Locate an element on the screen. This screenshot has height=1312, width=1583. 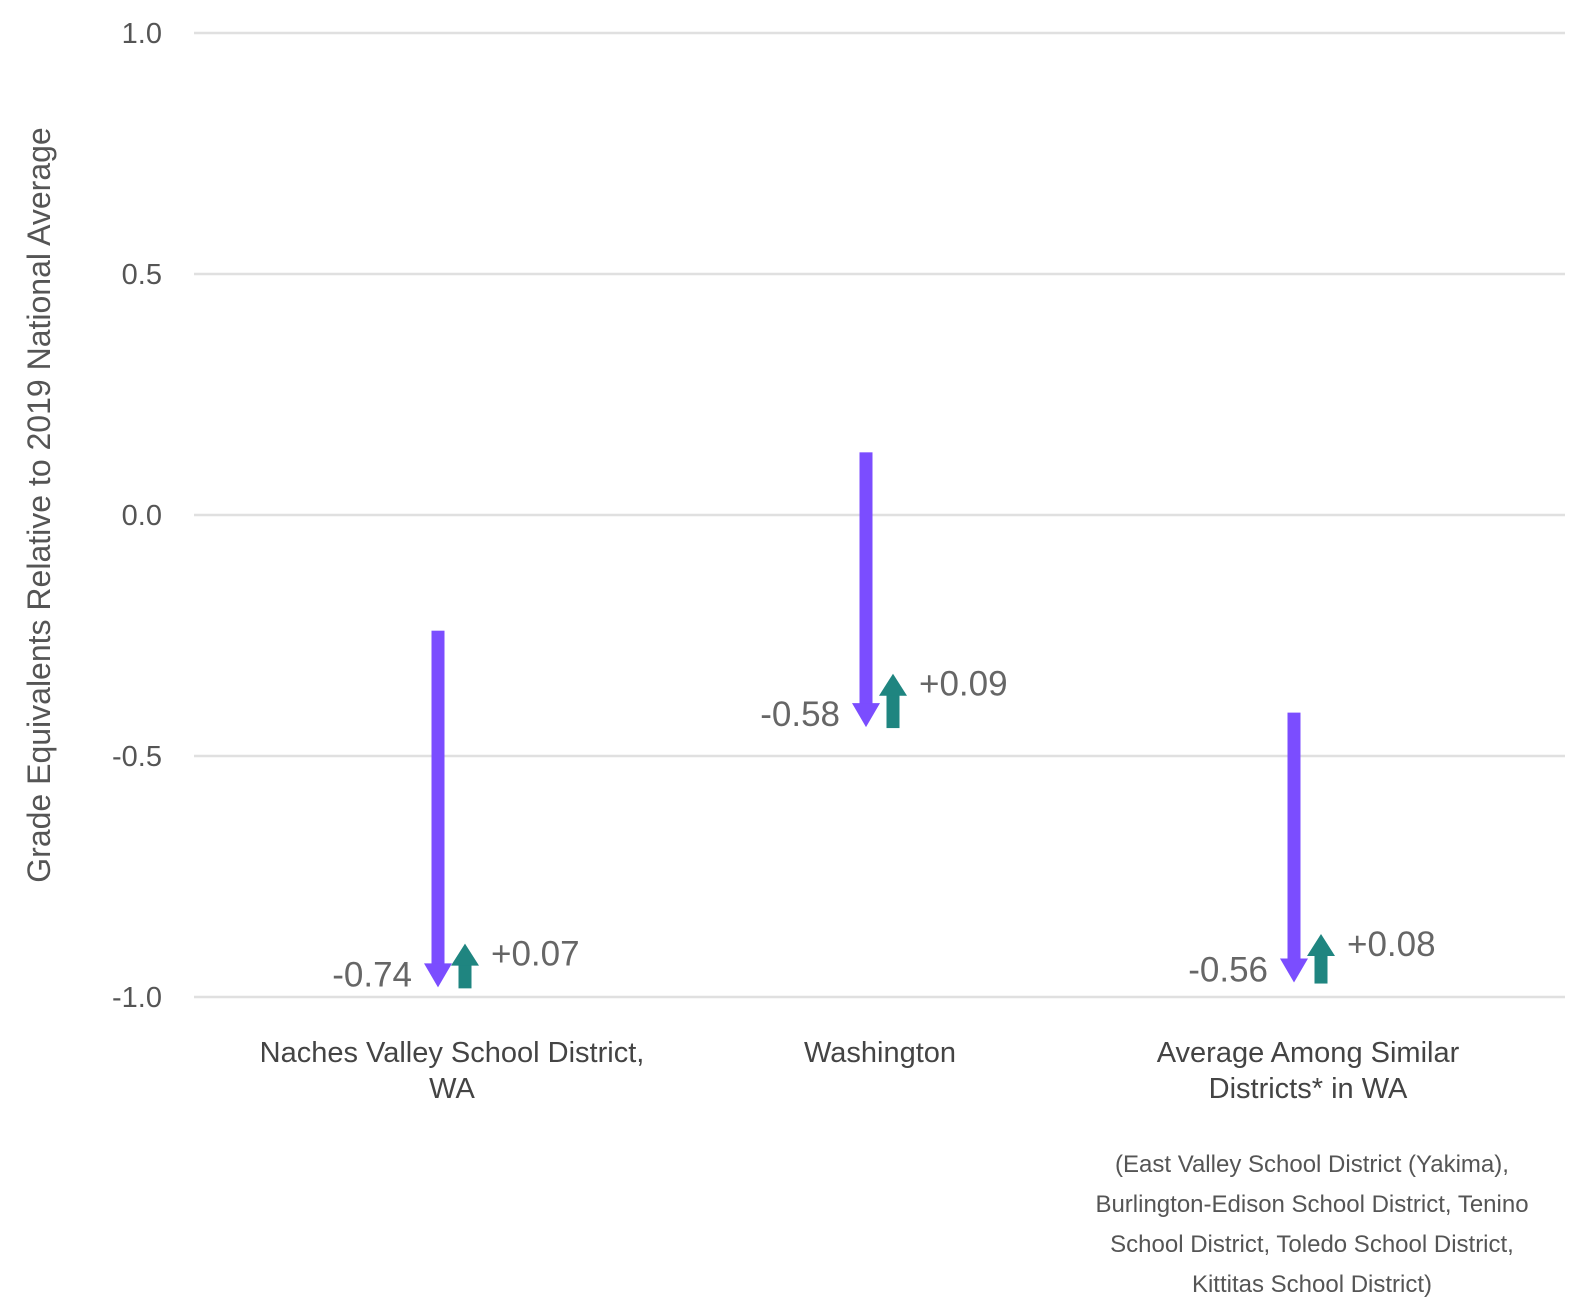
recovery-label: +0.09 is located at coordinates (963, 684).